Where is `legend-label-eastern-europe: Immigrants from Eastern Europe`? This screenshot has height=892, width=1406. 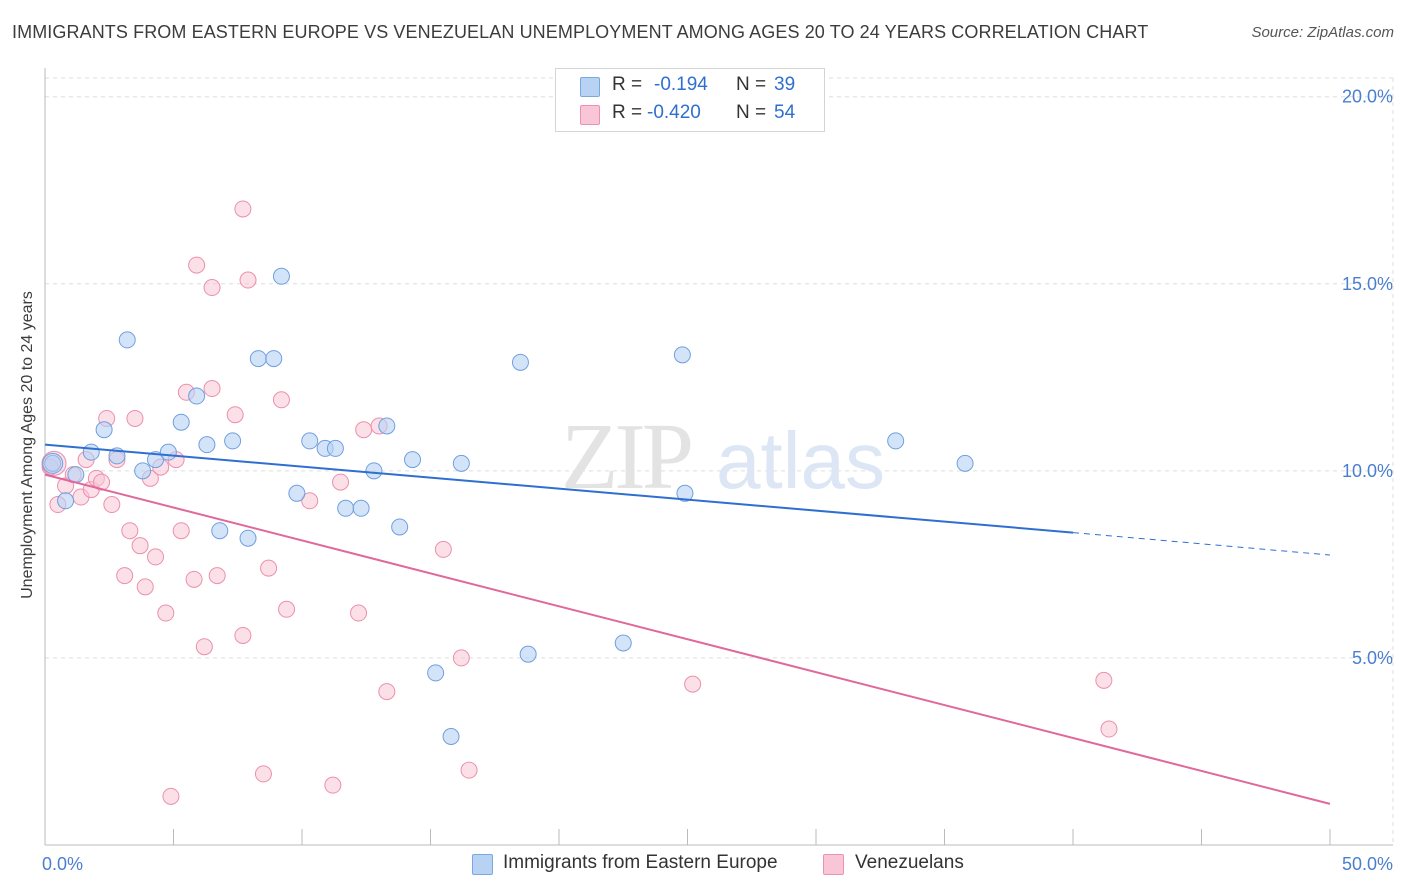
legend-label-eastern-europe: Immigrants from Eastern Europe is located at coordinates (640, 862).